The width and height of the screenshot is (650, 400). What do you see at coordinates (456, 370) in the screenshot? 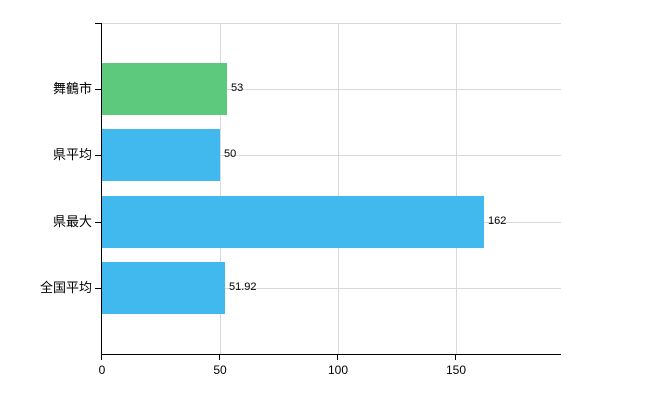
I see `x-axis-tick-label: 150` at bounding box center [456, 370].